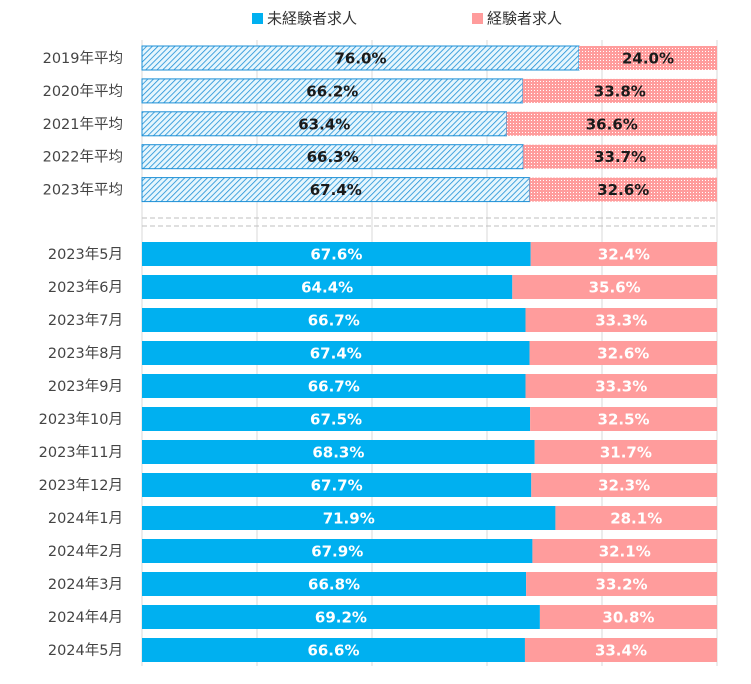 The width and height of the screenshot is (751, 684). I want to click on data-label-inexperienced: 67.5%, so click(336, 420).